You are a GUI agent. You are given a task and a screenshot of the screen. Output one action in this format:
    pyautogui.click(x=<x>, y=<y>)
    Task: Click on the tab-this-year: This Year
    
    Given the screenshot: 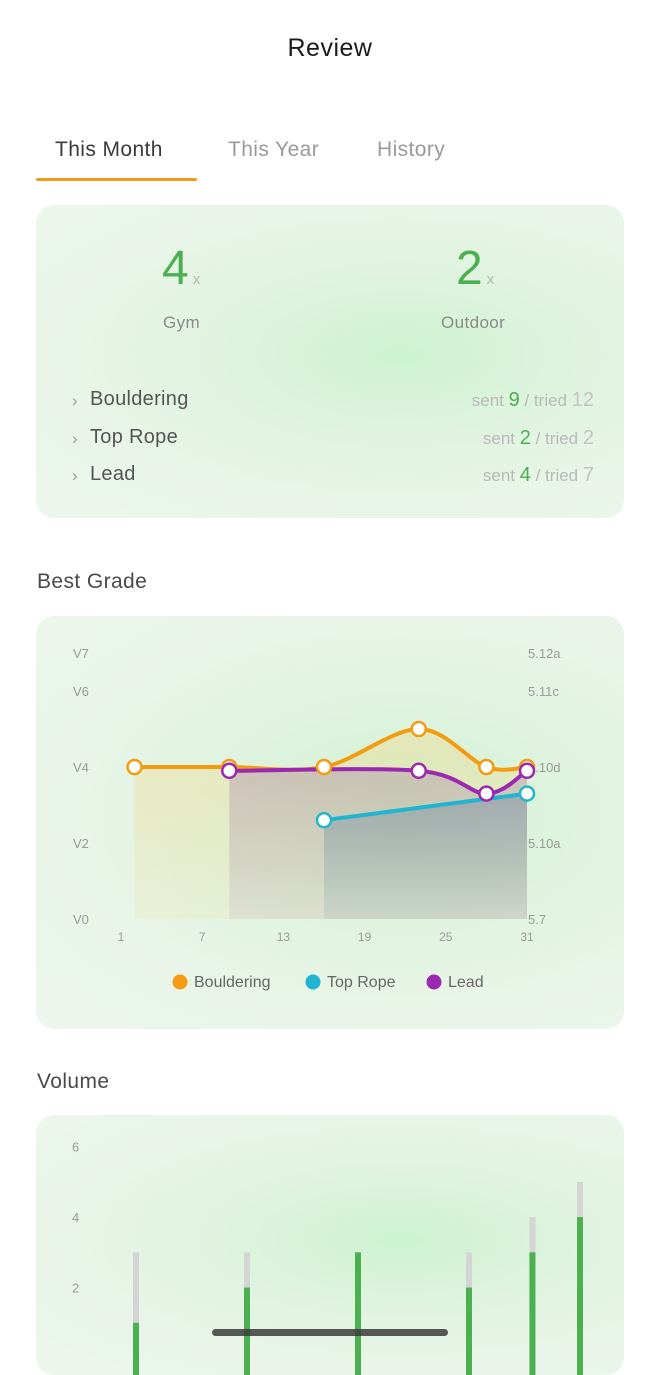 What is the action you would take?
    pyautogui.click(x=274, y=149)
    